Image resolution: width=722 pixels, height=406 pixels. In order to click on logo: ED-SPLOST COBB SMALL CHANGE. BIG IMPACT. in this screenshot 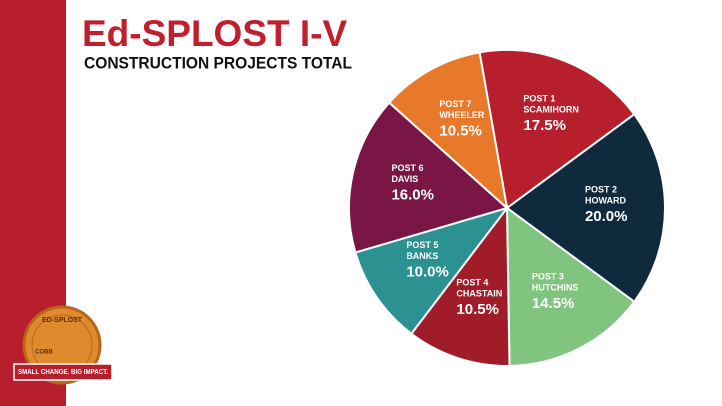, I will do `click(63, 345)`.